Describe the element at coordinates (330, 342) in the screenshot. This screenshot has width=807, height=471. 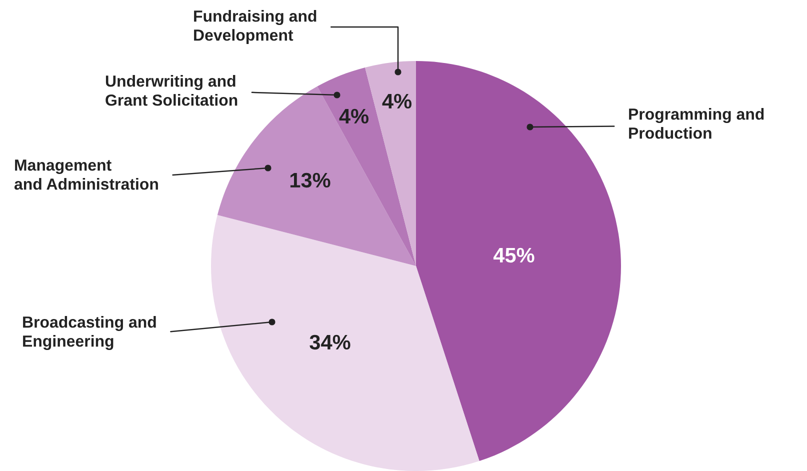
I see `data-label: 34%` at that location.